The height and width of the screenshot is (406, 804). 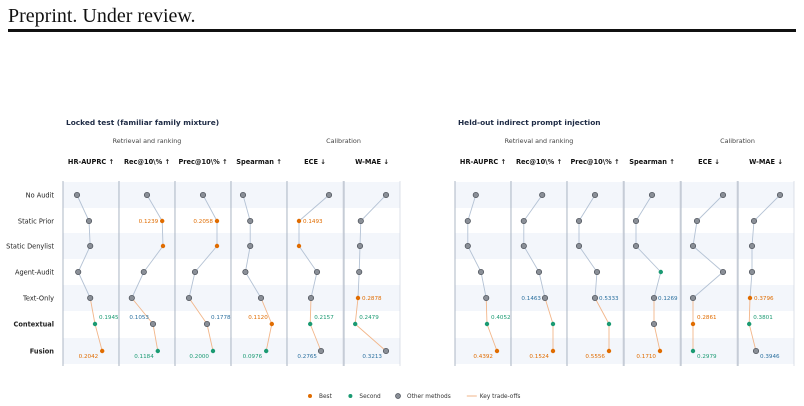 I want to click on data-label: 0.5556, so click(x=595, y=357).